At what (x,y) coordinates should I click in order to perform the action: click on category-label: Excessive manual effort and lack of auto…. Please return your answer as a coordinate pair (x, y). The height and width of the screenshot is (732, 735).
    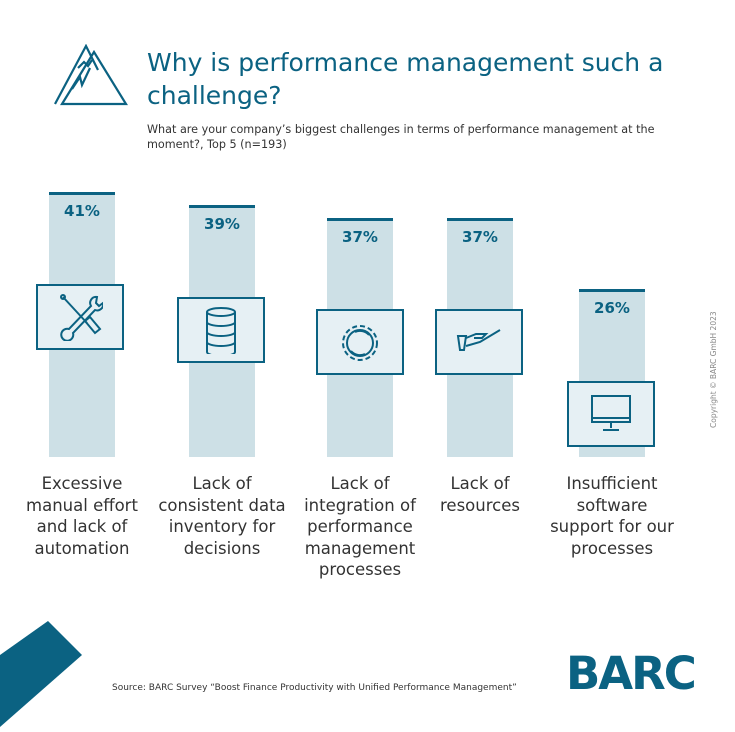
    Looking at the image, I should click on (82, 516).